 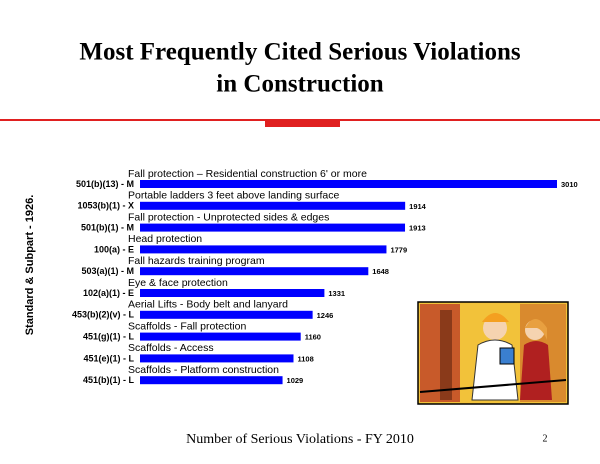 What do you see at coordinates (302, 124) in the screenshot?
I see `divider-accent` at bounding box center [302, 124].